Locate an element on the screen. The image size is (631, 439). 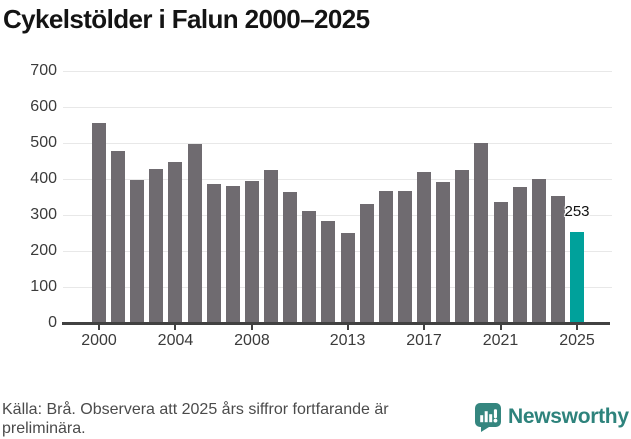
bar-2003 is located at coordinates (156, 245).